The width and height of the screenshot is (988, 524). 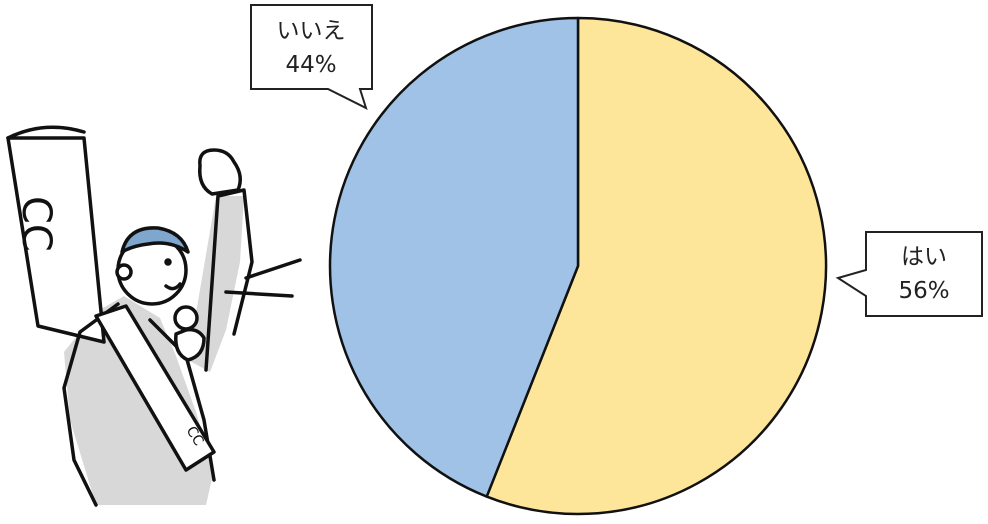 I want to click on callout-no: いいえ 44%, so click(x=311, y=57).